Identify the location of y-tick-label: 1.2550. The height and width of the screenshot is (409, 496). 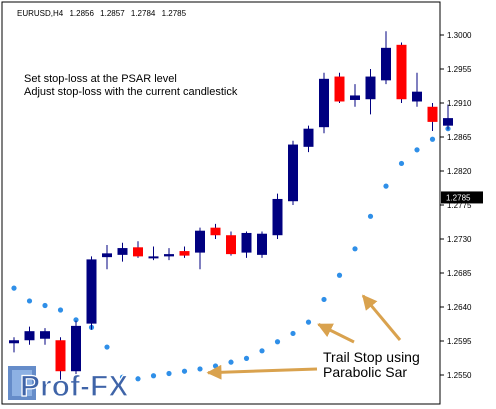
(459, 375).